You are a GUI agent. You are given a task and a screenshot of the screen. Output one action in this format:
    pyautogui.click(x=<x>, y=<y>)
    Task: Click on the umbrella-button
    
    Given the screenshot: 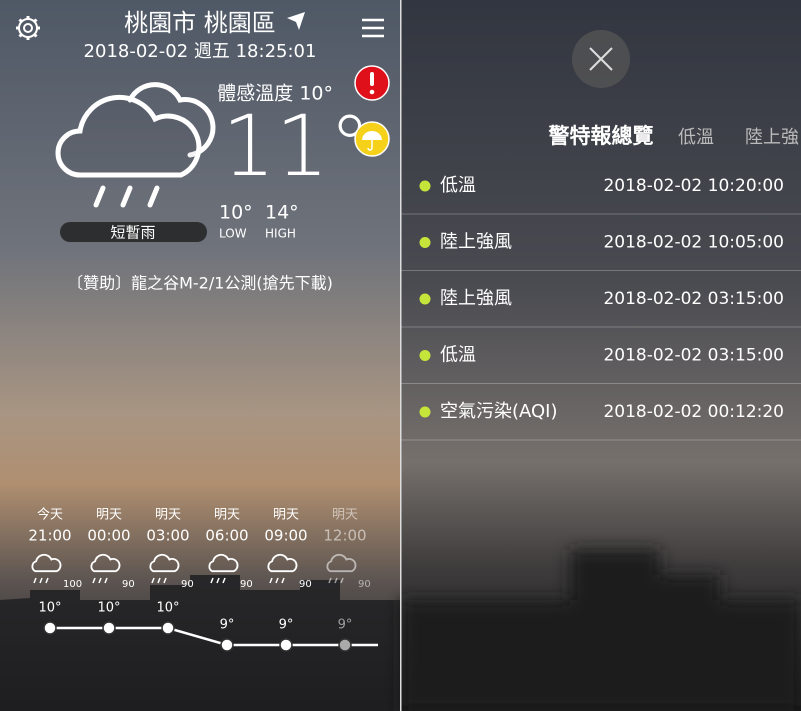 What is the action you would take?
    pyautogui.click(x=372, y=139)
    